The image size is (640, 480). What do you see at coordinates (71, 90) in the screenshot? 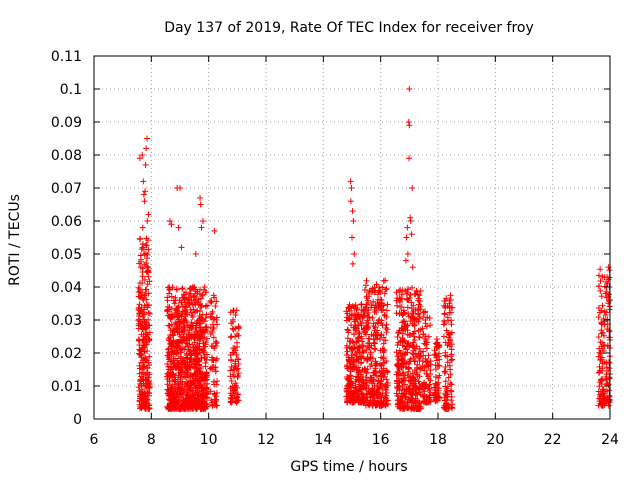
I see `y-tick-label: 0.1` at bounding box center [71, 90].